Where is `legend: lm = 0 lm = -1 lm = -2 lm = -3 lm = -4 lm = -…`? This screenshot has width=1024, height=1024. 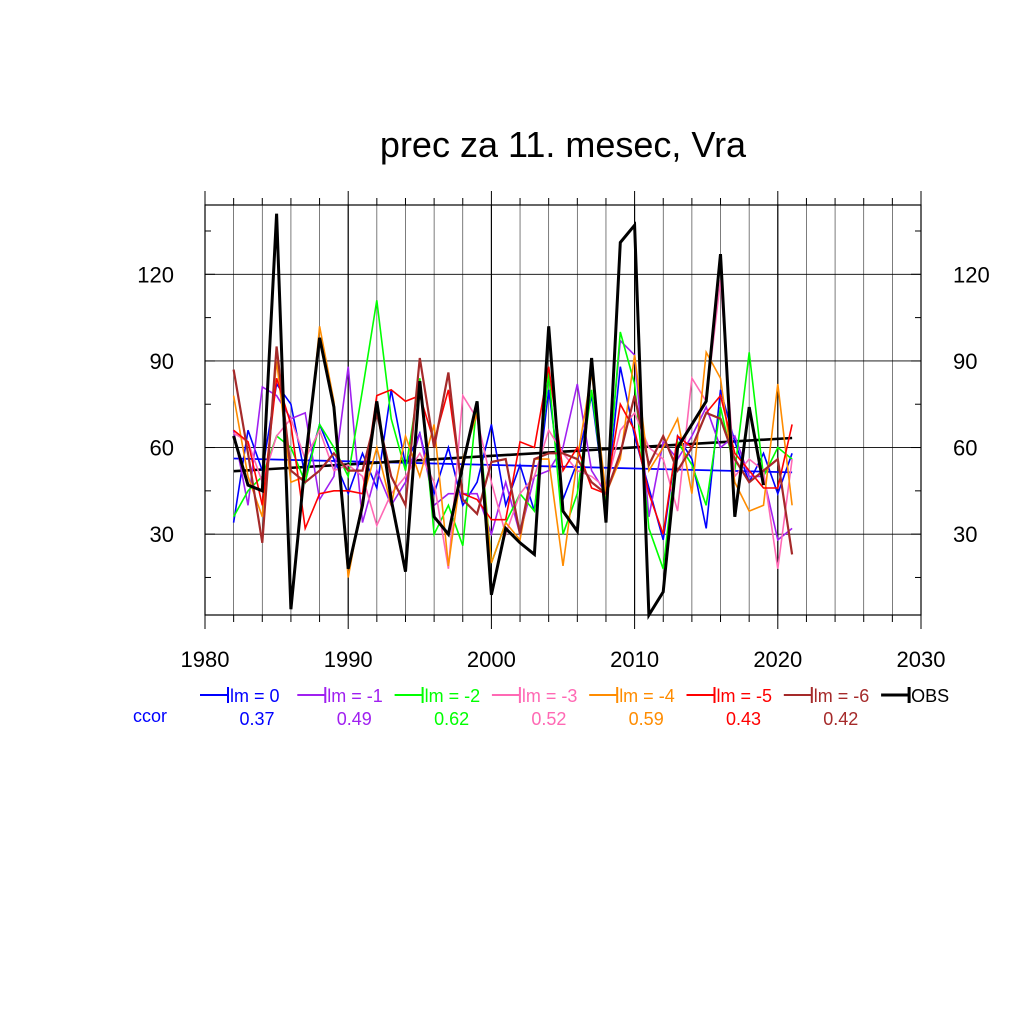
legend: lm = 0 lm = -1 lm = -2 lm = -3 lm = -4 lm = -… is located at coordinates (541, 707).